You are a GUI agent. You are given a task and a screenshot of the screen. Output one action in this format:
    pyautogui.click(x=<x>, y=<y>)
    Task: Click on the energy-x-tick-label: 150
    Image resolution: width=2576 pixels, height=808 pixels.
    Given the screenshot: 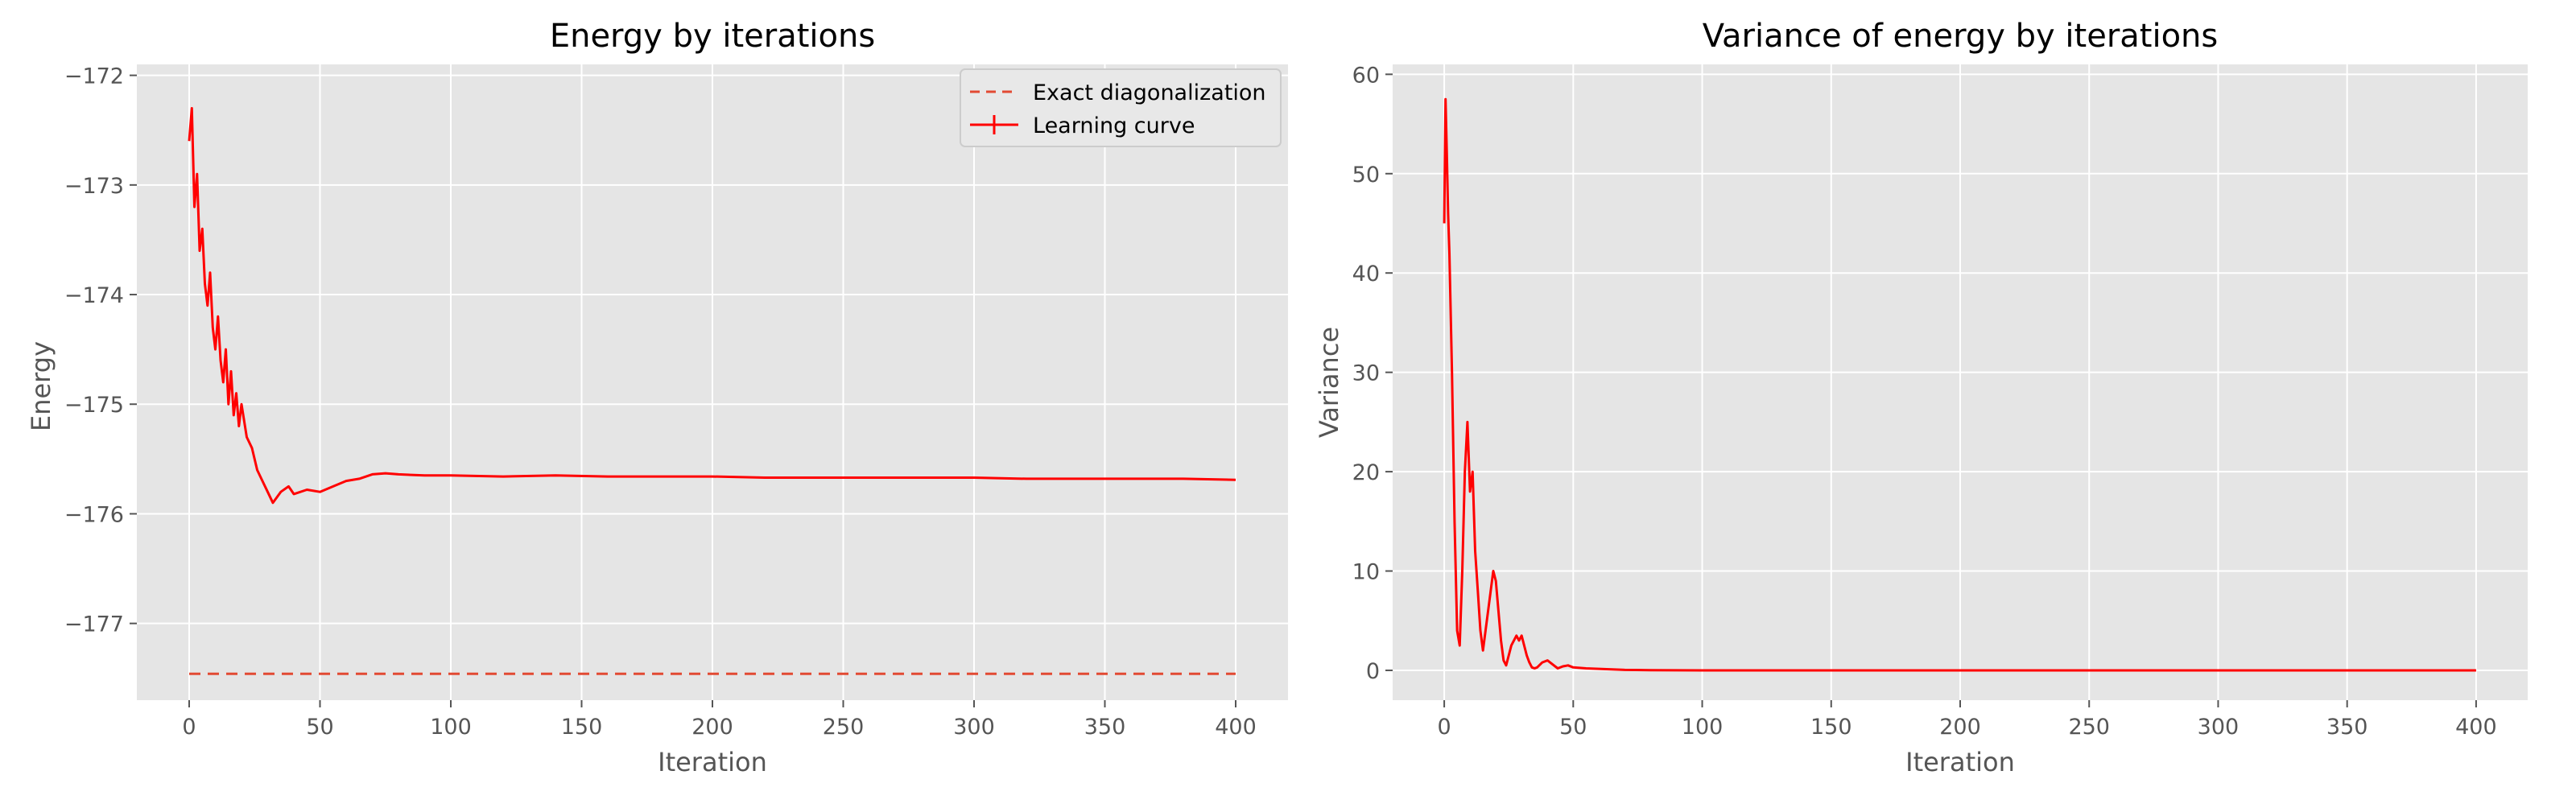 What is the action you would take?
    pyautogui.click(x=582, y=727)
    